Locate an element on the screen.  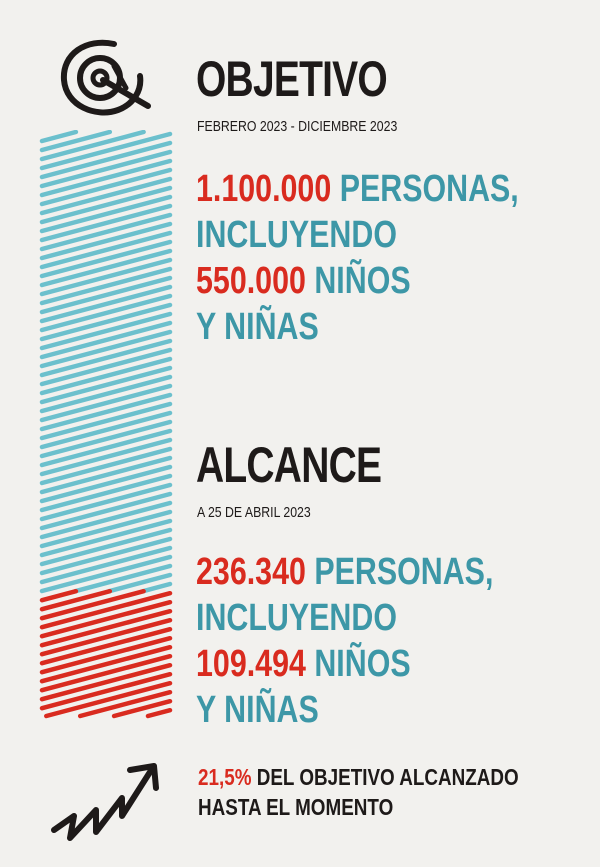
reach-children-text: NIÑOS is located at coordinates (358, 664).